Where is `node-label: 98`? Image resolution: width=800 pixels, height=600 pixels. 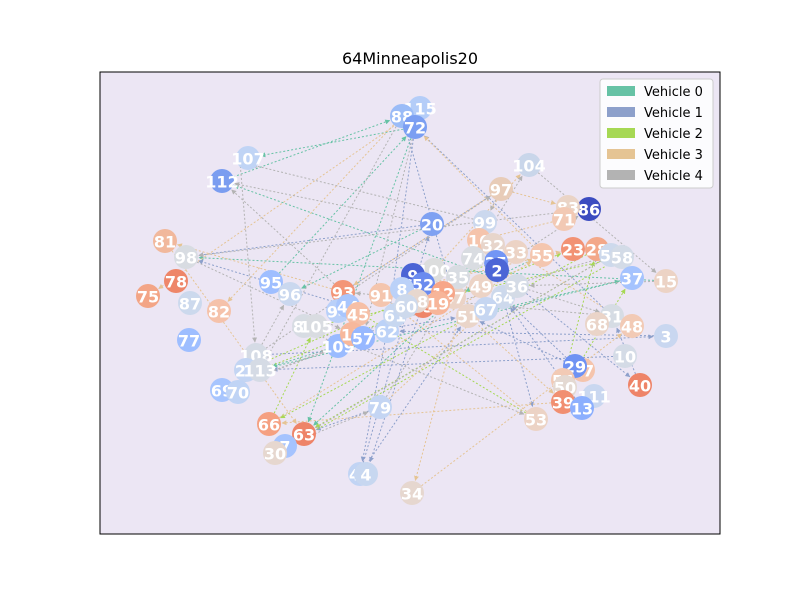 node-label: 98 is located at coordinates (186, 258).